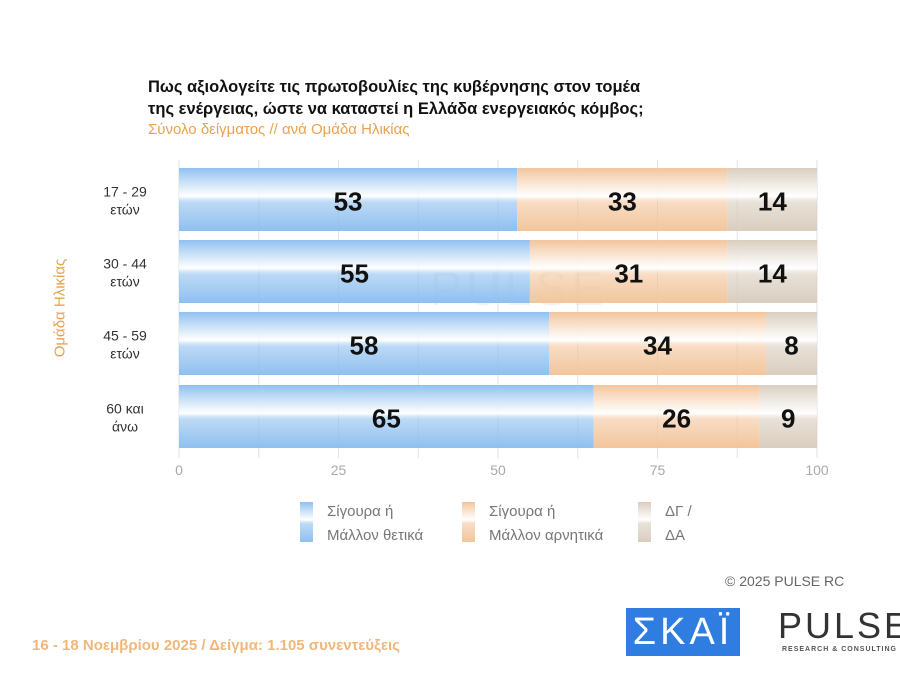  I want to click on data-label: 26, so click(676, 419).